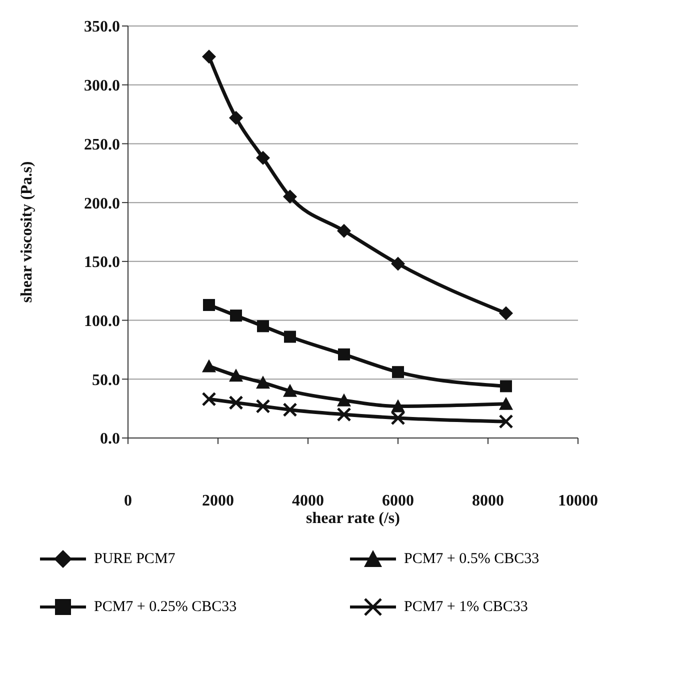 Image resolution: width=677 pixels, height=686 pixels. Describe the element at coordinates (165, 607) in the screenshot. I see `legend-label: PCM7 + 0.25% CBC33` at that location.